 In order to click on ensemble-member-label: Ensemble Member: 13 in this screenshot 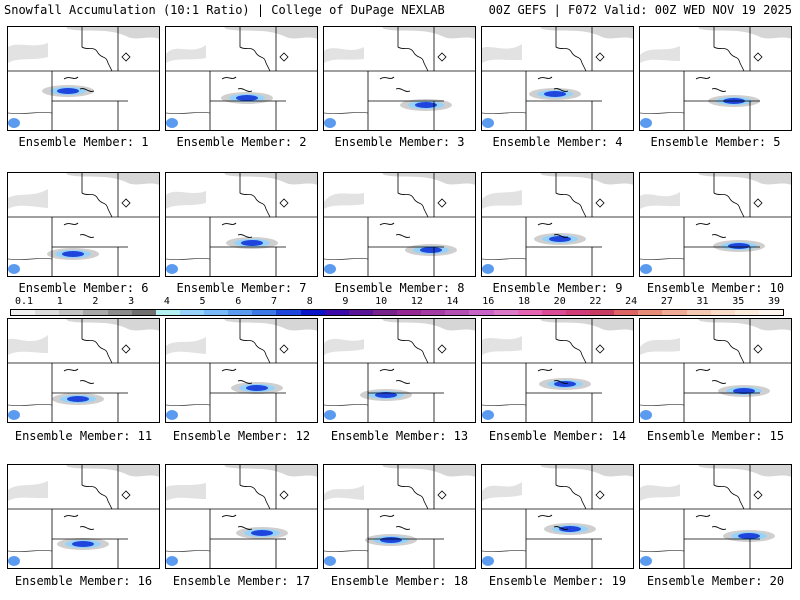, I will do `click(399, 436)`.